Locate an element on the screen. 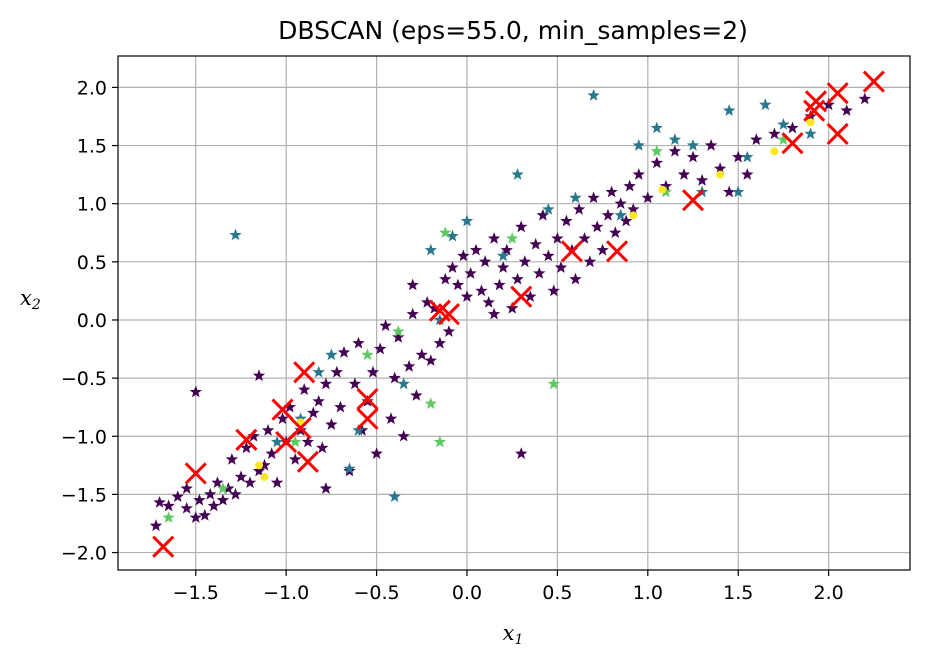 Image resolution: width=926 pixels, height=666 pixels. y-tick-label: −2.0 is located at coordinates (84, 554).